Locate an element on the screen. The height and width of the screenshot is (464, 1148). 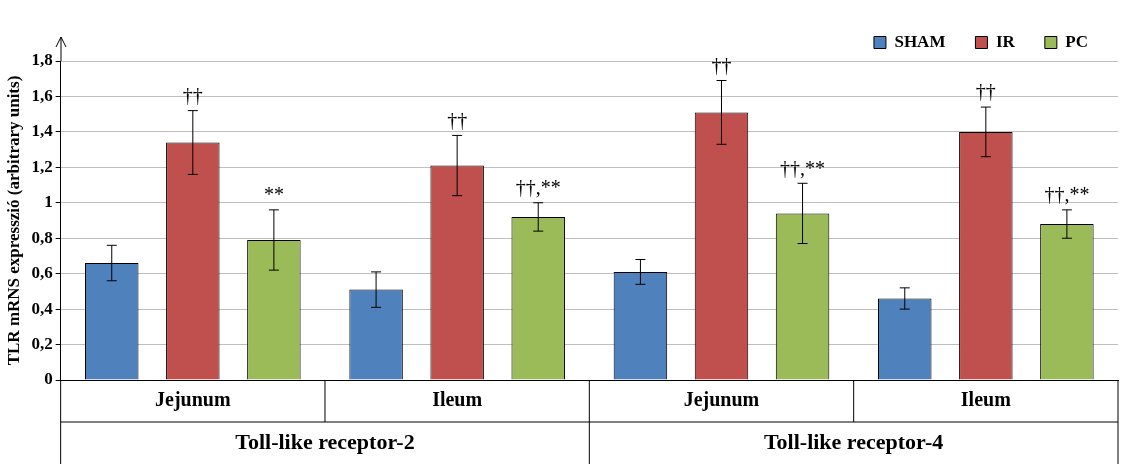
text: Toll-like receptor-4 is located at coordinates (853, 441).